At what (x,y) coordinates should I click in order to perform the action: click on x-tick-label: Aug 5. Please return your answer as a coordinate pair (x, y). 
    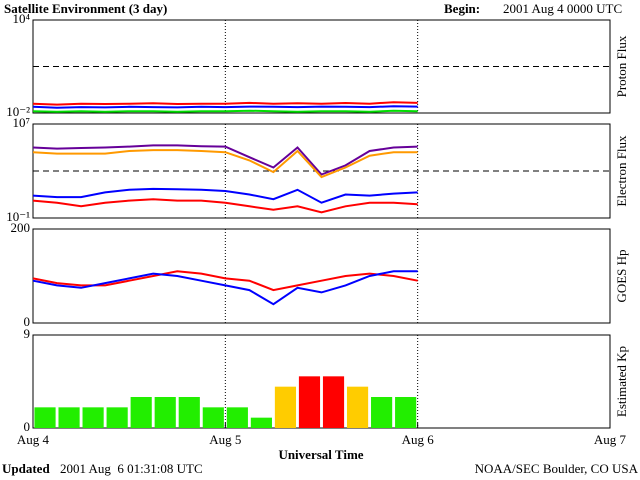
    Looking at the image, I should click on (225, 439).